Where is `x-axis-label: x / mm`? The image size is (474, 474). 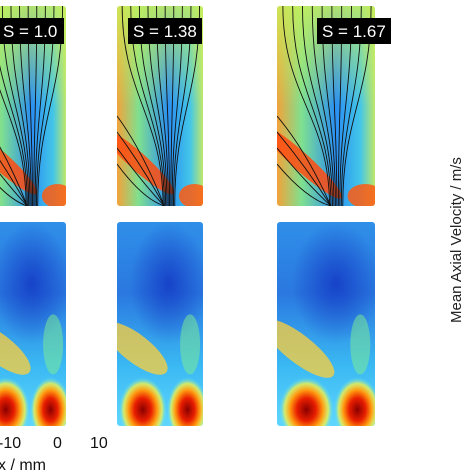
x-axis-label: x / mm is located at coordinates (23, 465).